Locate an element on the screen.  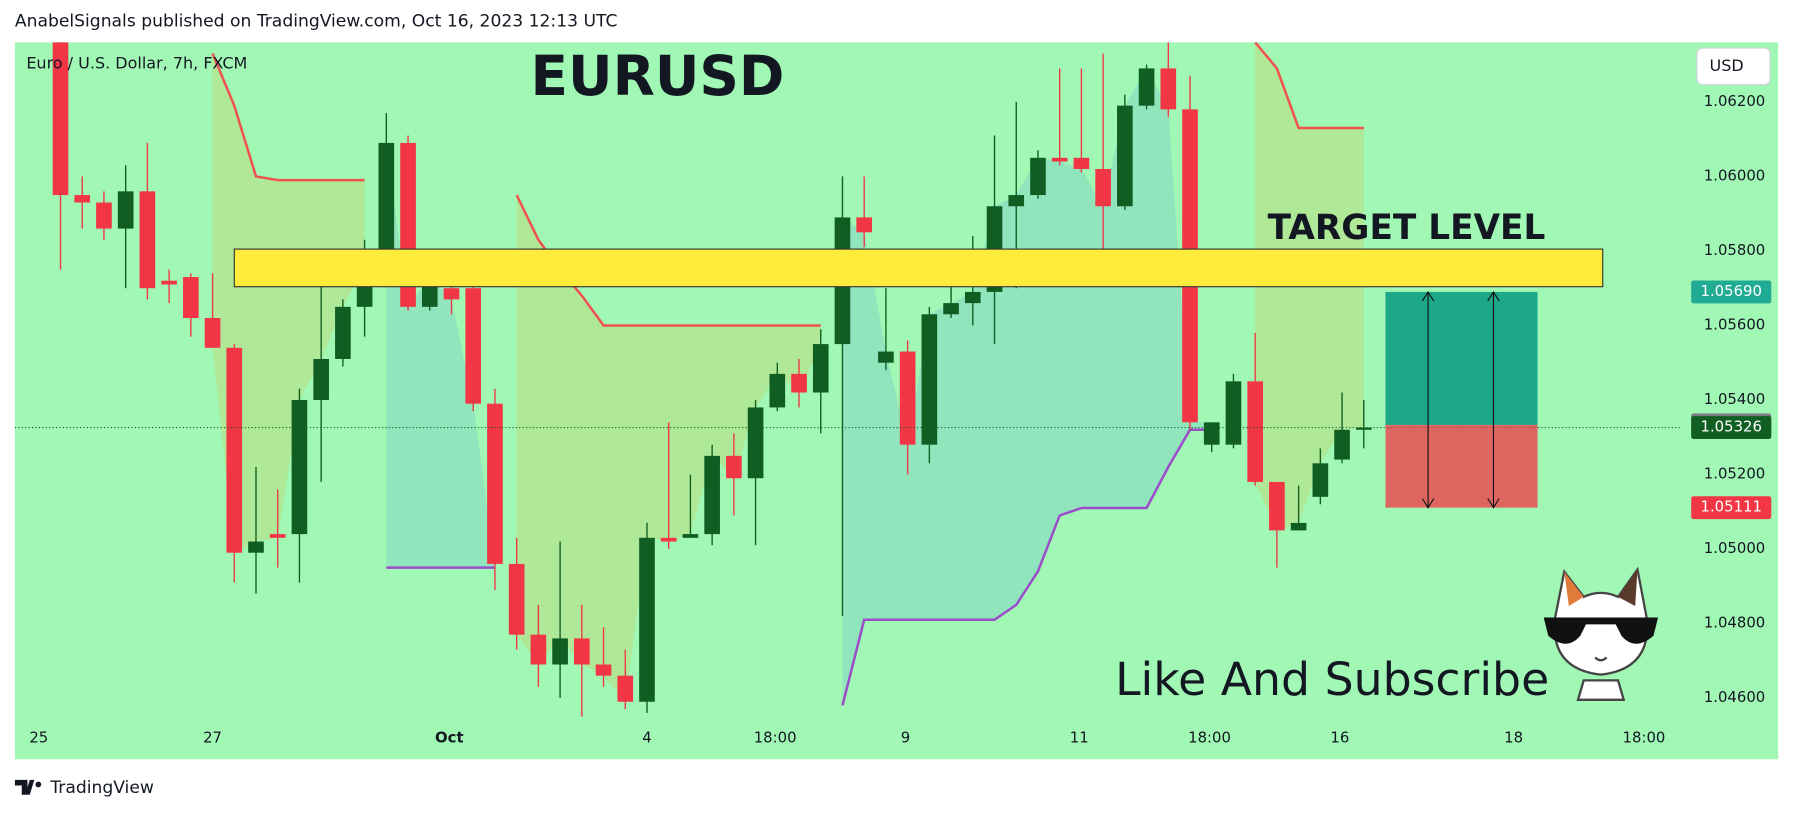
y-tick-label: 1.04600 is located at coordinates (1734, 697).